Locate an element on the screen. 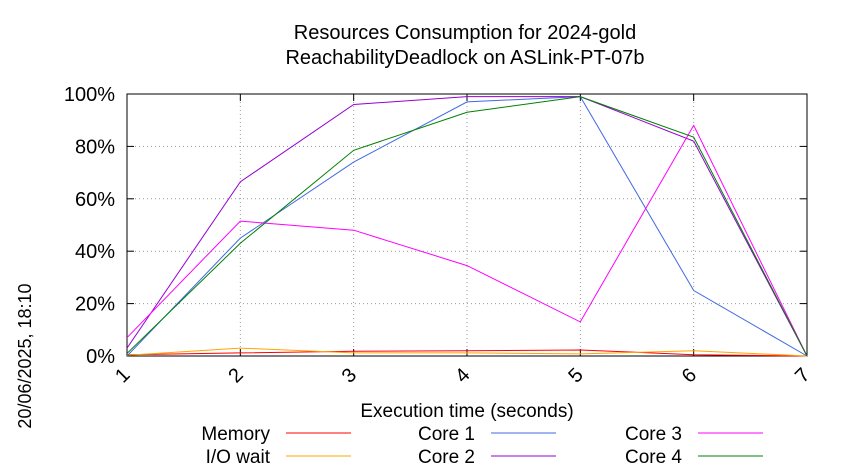  x-axis-label: Execution time (seconds) is located at coordinates (466, 411).